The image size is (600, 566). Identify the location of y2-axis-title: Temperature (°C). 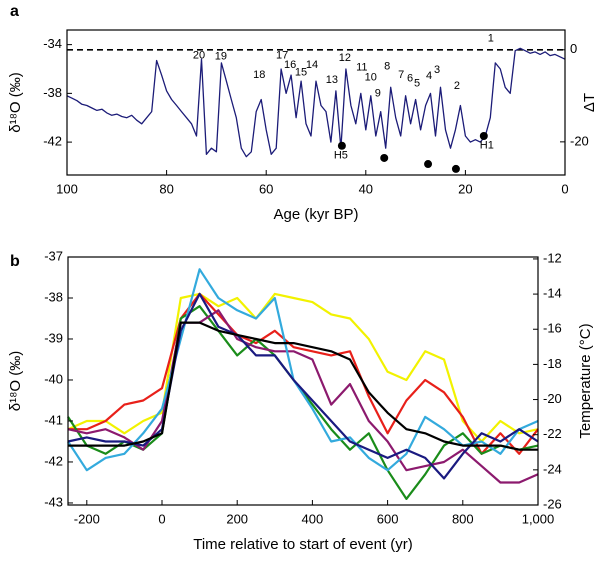
(585, 380).